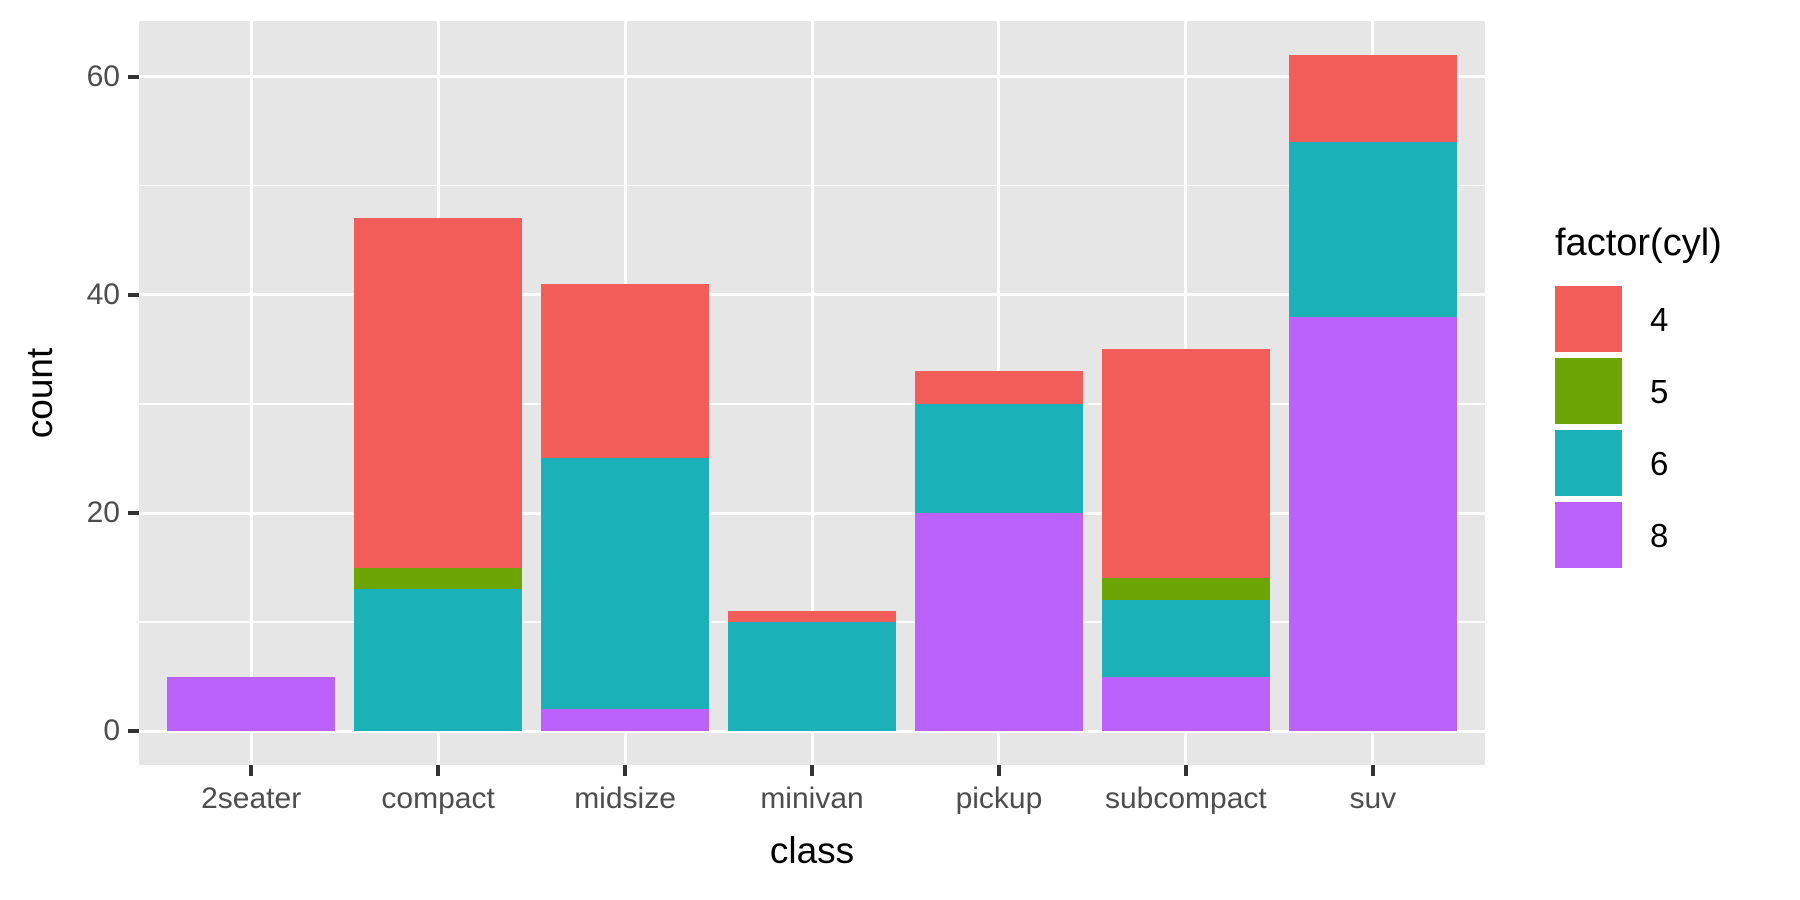 This screenshot has height=900, width=1800. I want to click on legend-label: 6, so click(1659, 463).